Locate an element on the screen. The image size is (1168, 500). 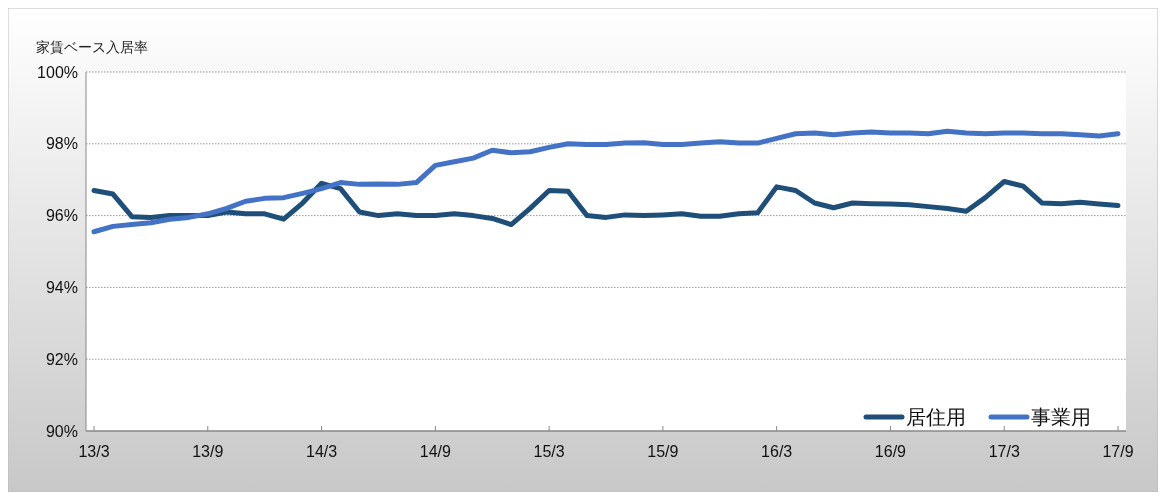
x-tick-label: 17/9 is located at coordinates (1118, 451).